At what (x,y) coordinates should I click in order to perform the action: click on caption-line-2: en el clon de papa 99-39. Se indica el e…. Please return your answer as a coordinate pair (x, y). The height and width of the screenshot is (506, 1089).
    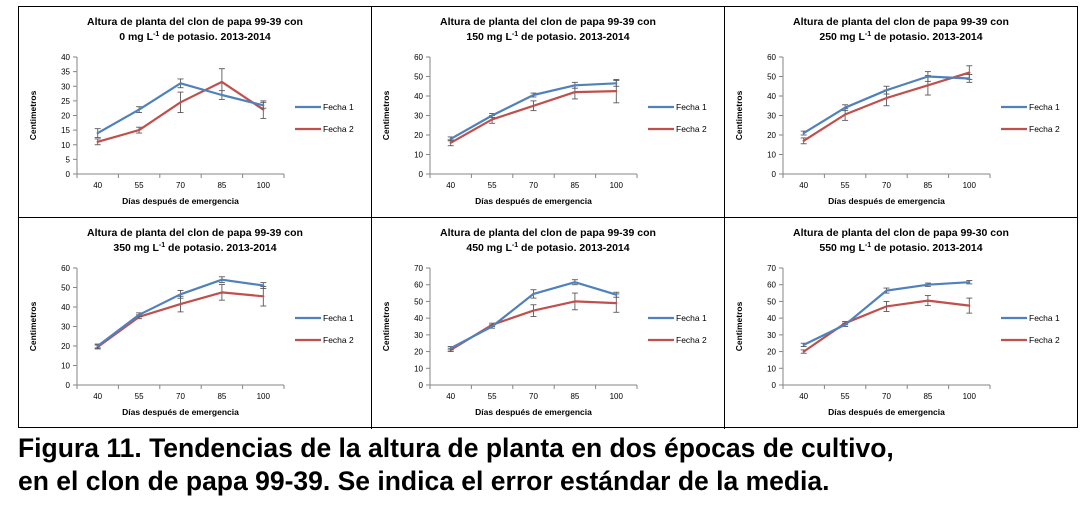
    Looking at the image, I should click on (424, 481).